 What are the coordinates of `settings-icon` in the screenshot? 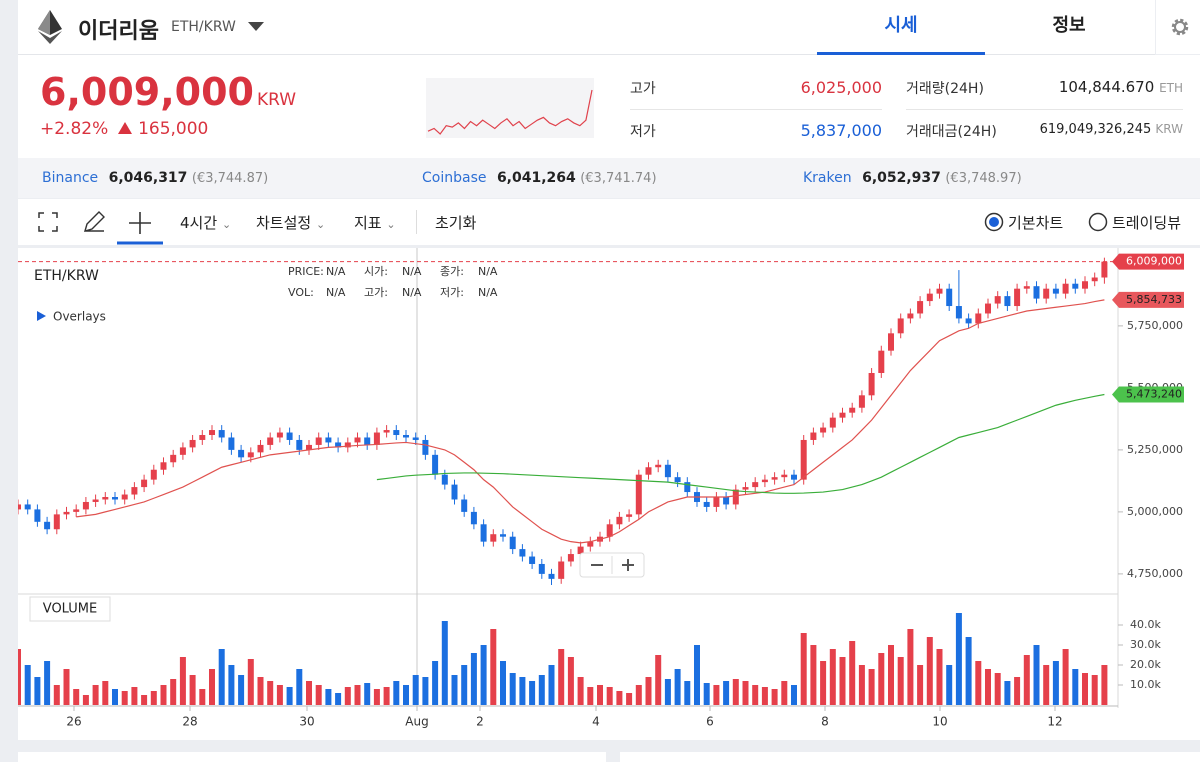 It's located at (1180, 27).